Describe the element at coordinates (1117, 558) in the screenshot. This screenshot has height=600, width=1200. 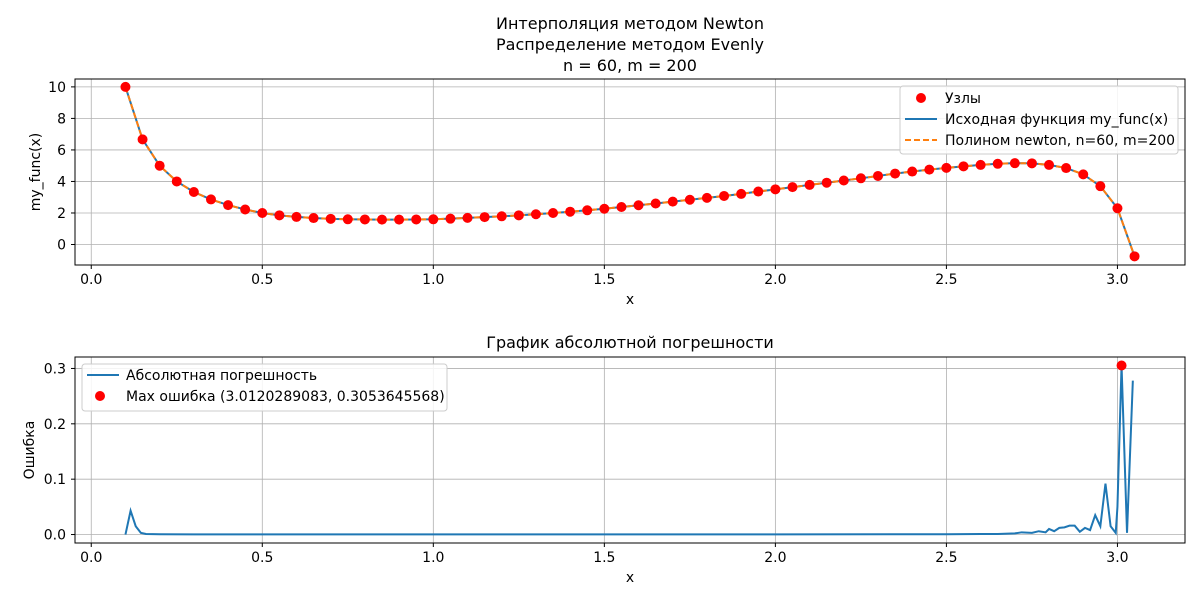
I see `bottom-x-tick-label: 3.0` at that location.